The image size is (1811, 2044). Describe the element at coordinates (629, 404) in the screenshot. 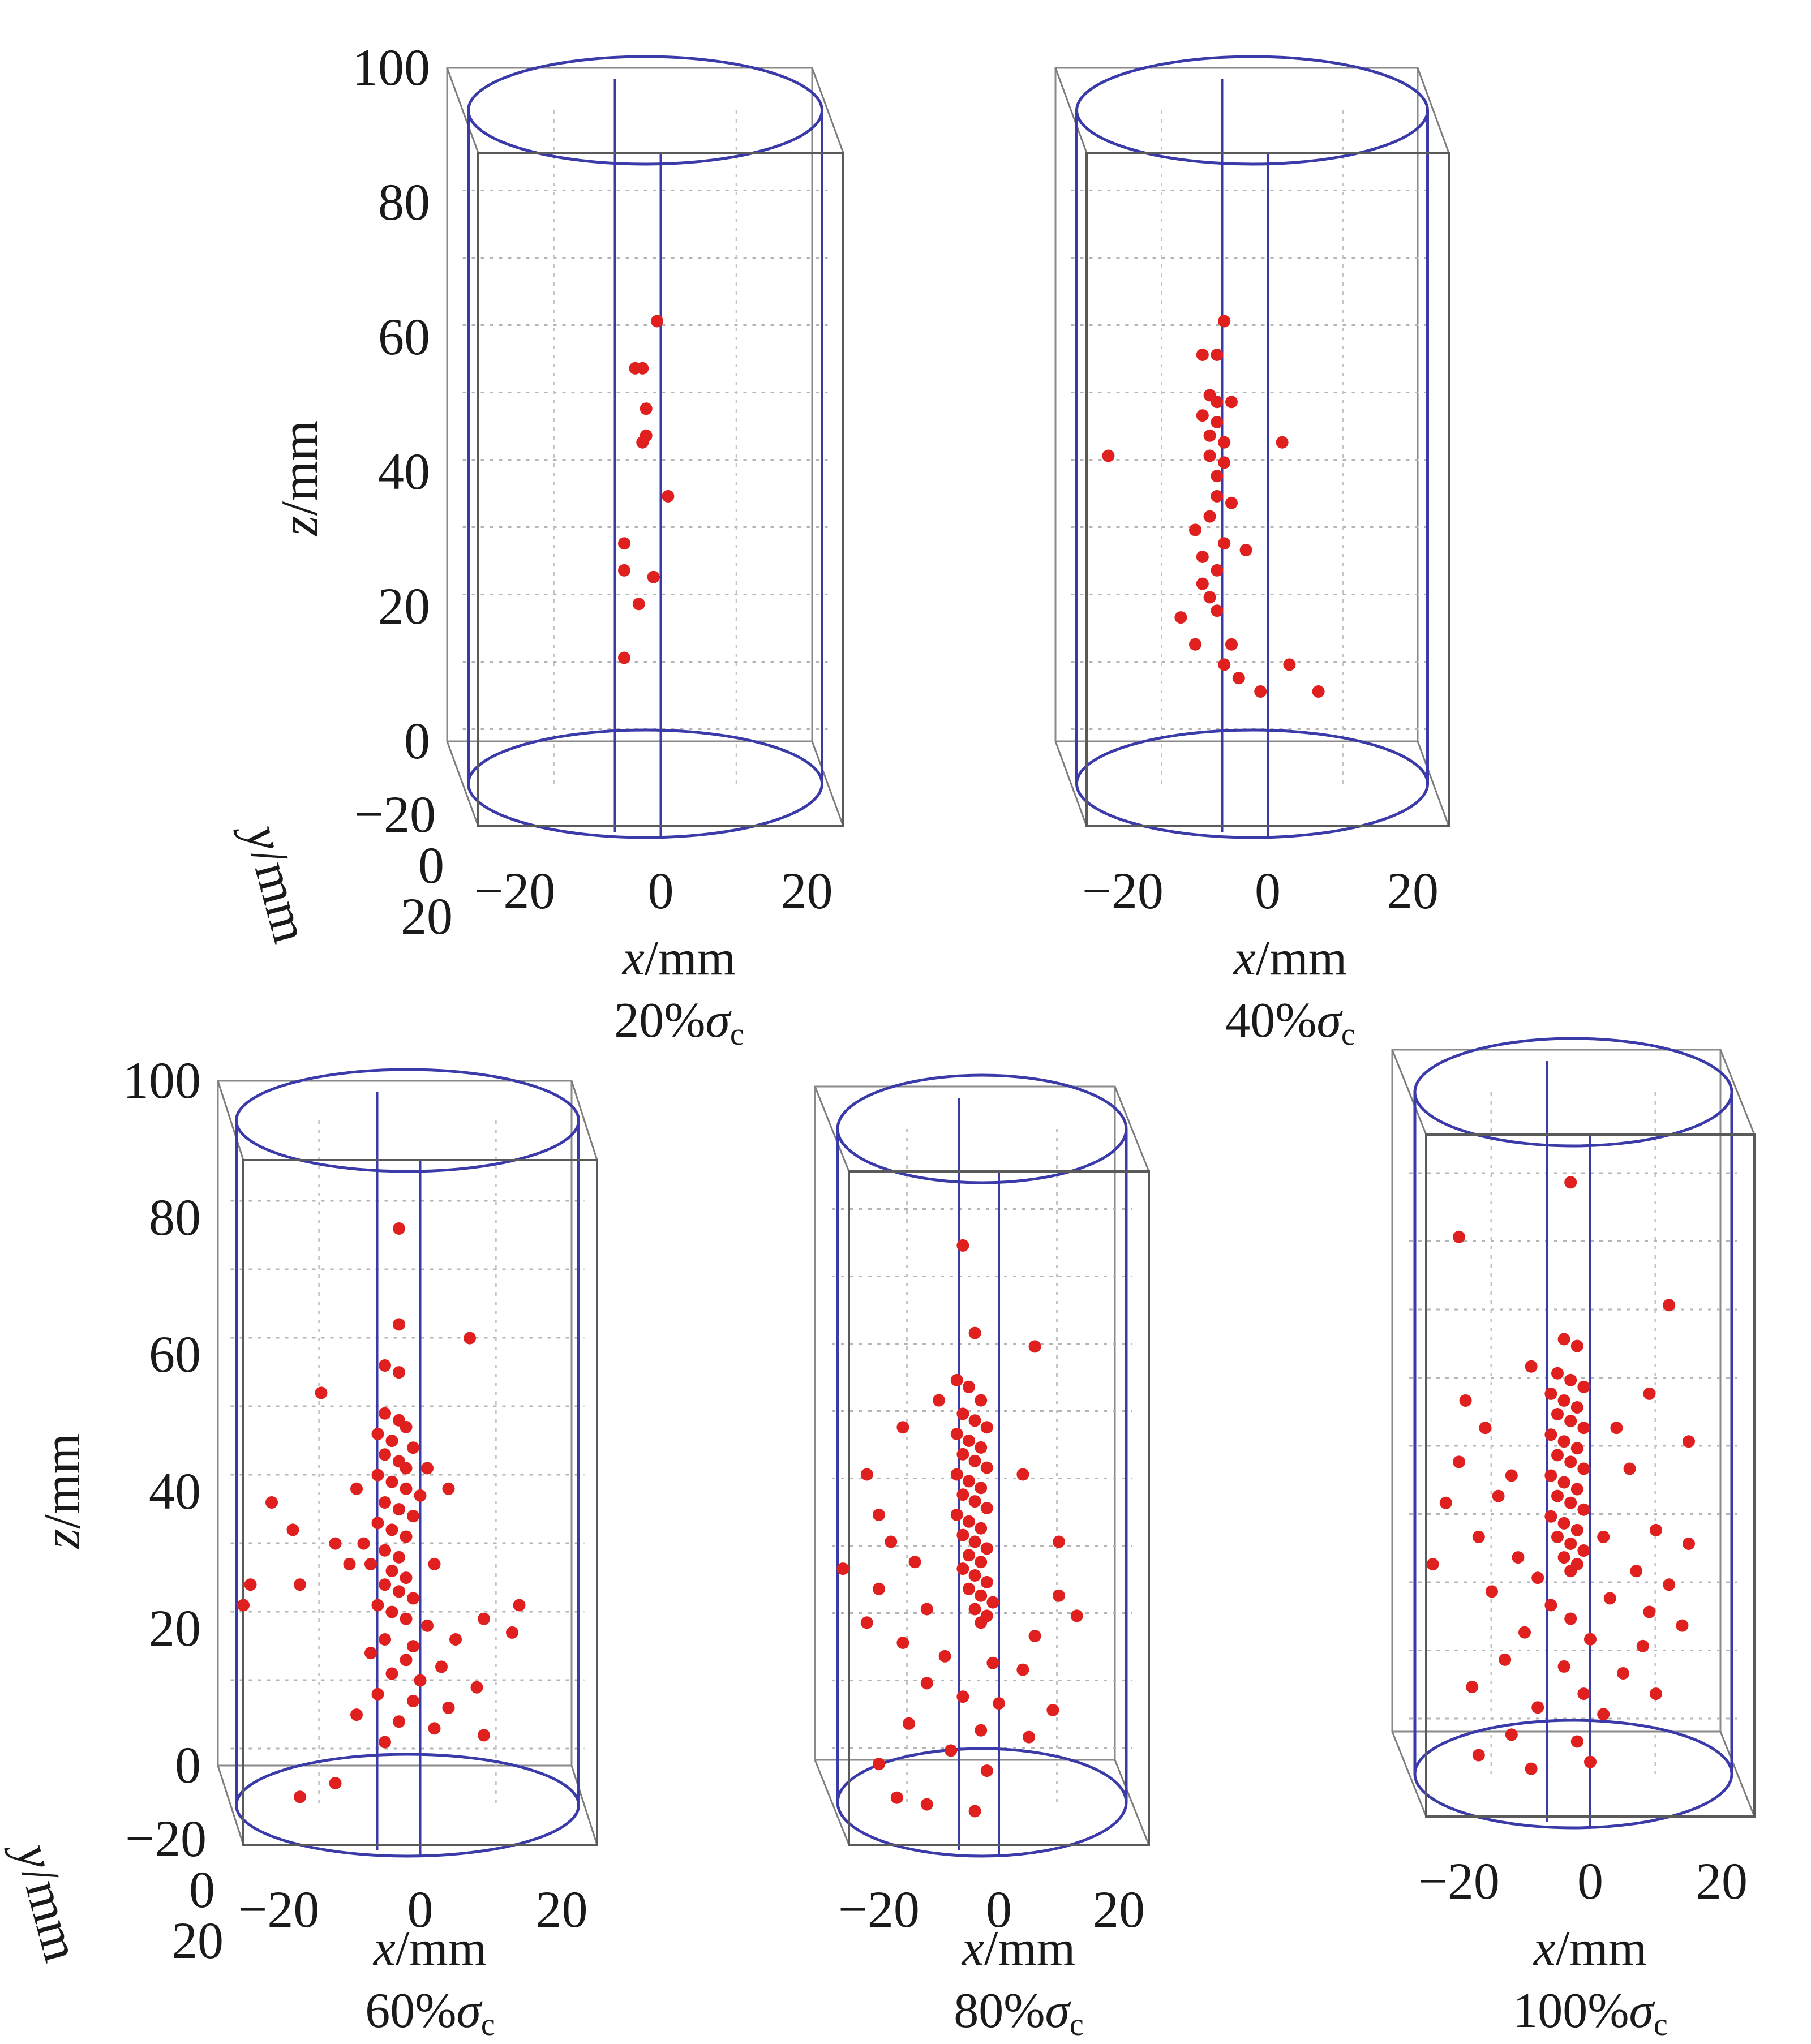

I see `back-frame` at that location.